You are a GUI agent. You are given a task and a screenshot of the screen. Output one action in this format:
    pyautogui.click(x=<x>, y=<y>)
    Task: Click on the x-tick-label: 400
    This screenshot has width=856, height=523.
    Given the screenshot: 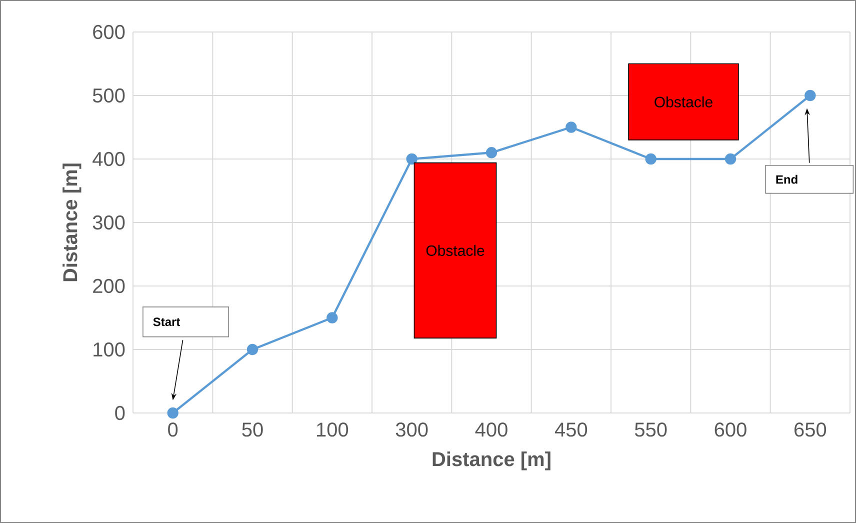 What is the action you would take?
    pyautogui.click(x=491, y=429)
    